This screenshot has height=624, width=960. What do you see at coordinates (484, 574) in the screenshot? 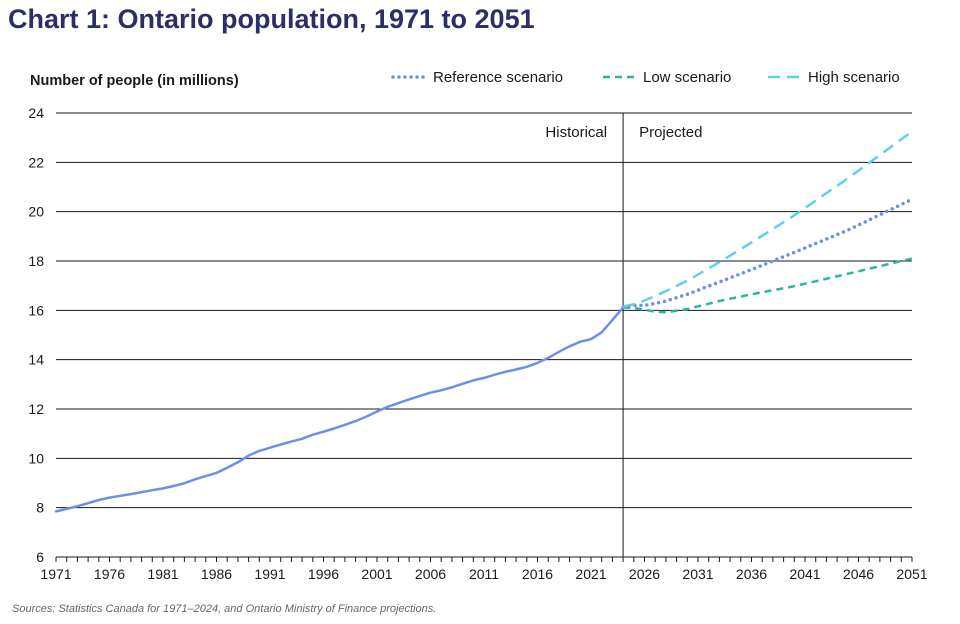
I see `x-tick-label: 2011` at bounding box center [484, 574].